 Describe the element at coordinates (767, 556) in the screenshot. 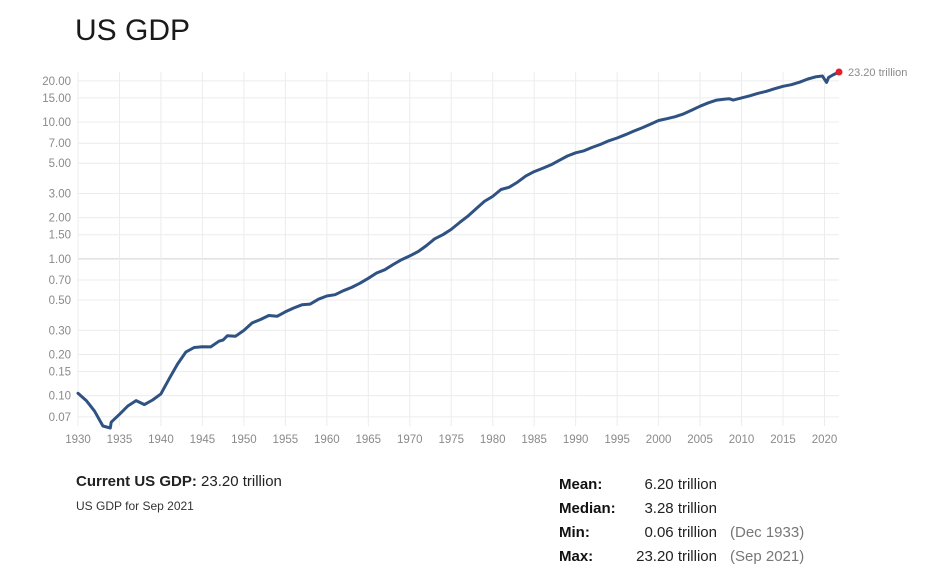

I see `stat-date: (Sep 2021)` at that location.